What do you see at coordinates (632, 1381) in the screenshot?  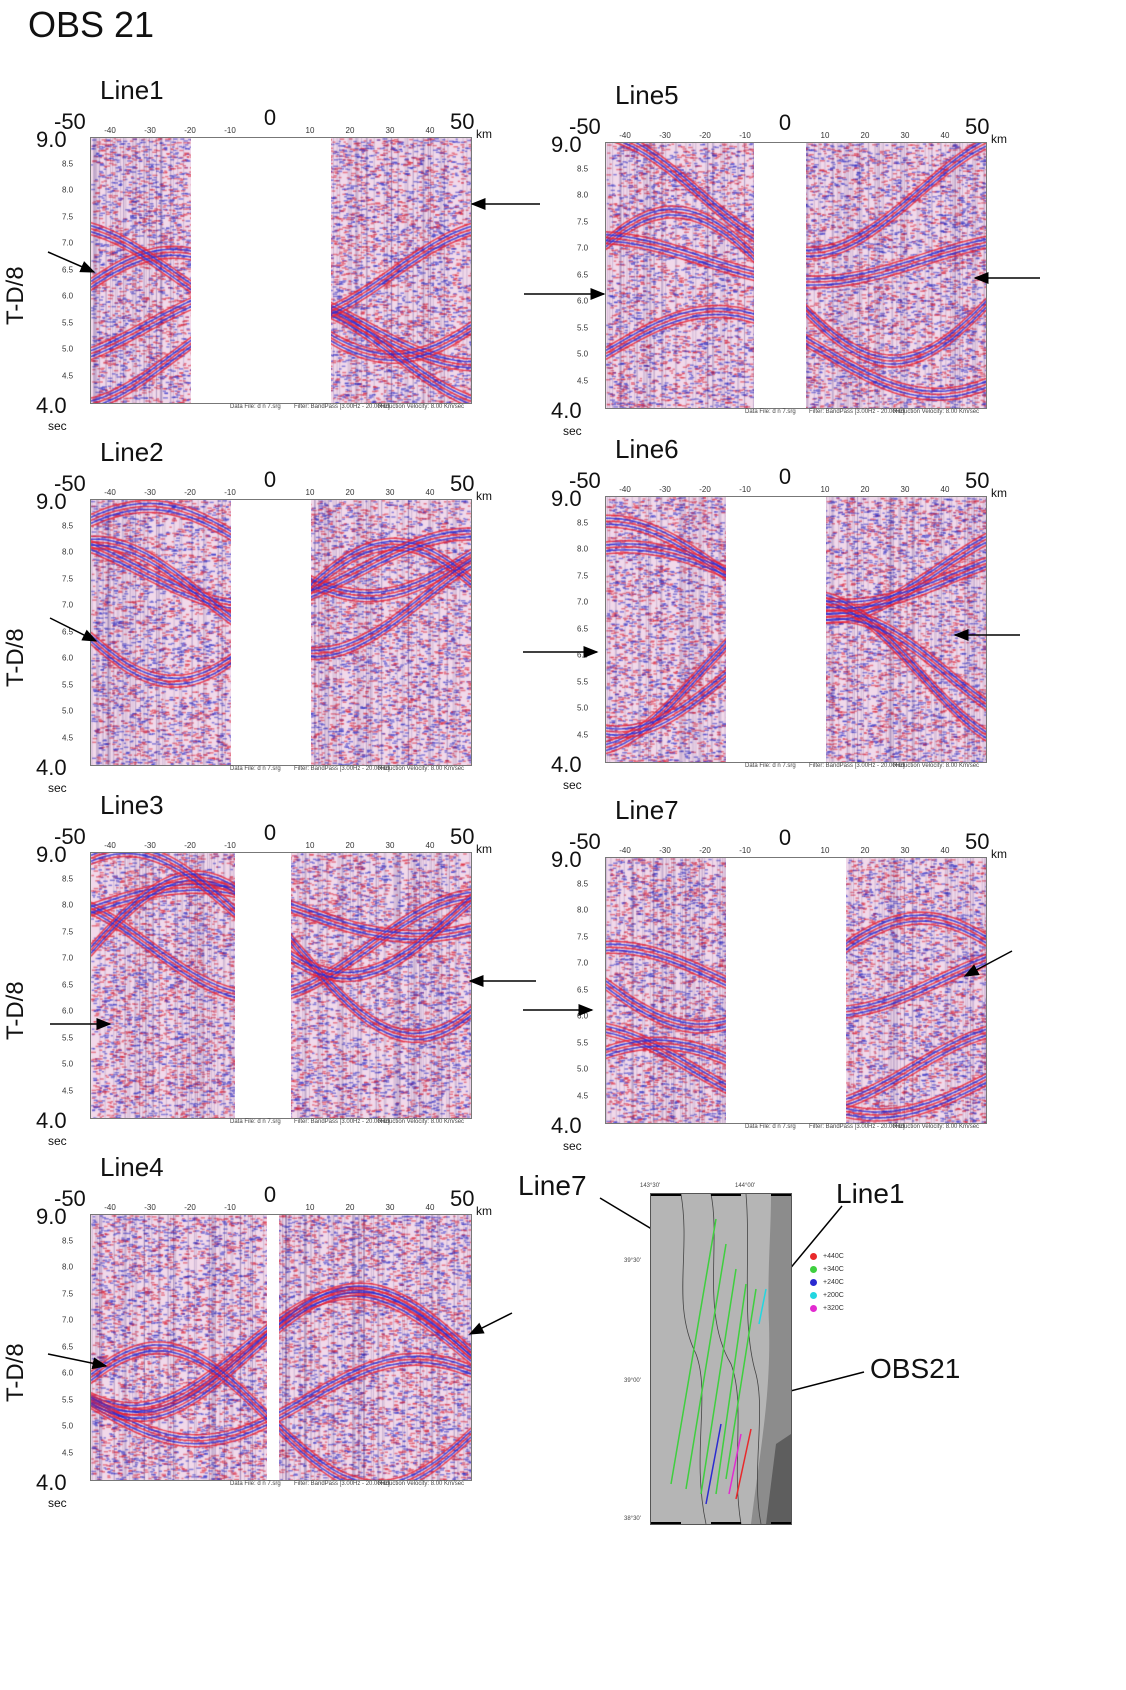 I see `map-lat-label-2: 39°00'` at bounding box center [632, 1381].